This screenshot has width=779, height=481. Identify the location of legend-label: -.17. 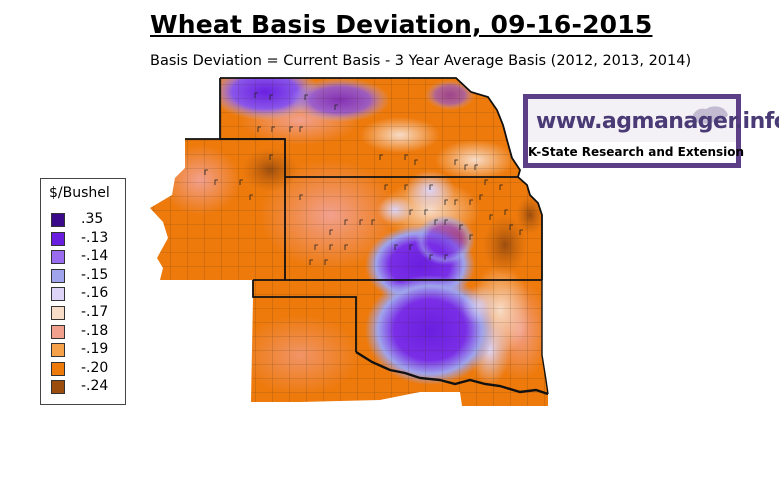
(95, 312).